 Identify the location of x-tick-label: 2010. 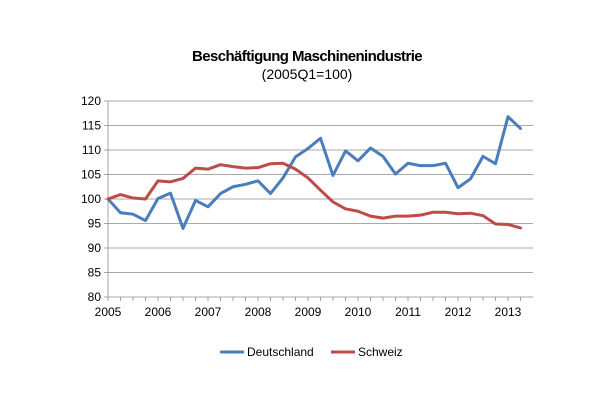
(358, 312).